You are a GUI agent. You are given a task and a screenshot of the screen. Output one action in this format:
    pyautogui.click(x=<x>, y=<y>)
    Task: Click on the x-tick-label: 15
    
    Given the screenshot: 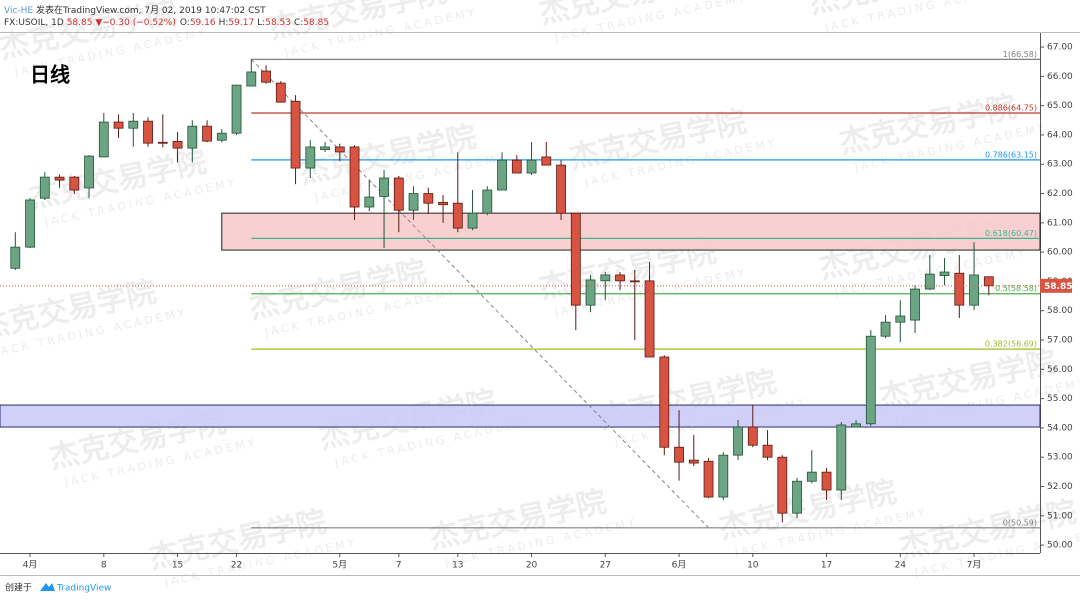 What is the action you would take?
    pyautogui.click(x=177, y=566)
    